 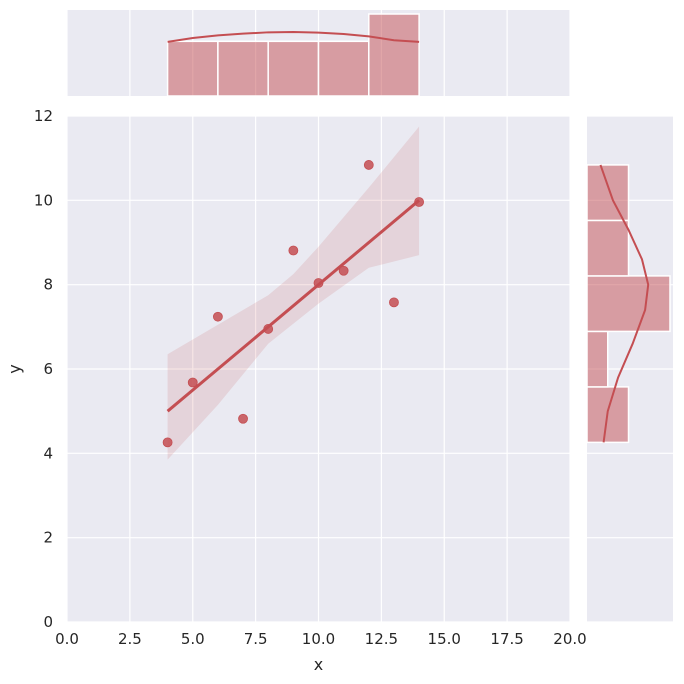 I want to click on right-marginal-histogram, so click(x=628, y=304).